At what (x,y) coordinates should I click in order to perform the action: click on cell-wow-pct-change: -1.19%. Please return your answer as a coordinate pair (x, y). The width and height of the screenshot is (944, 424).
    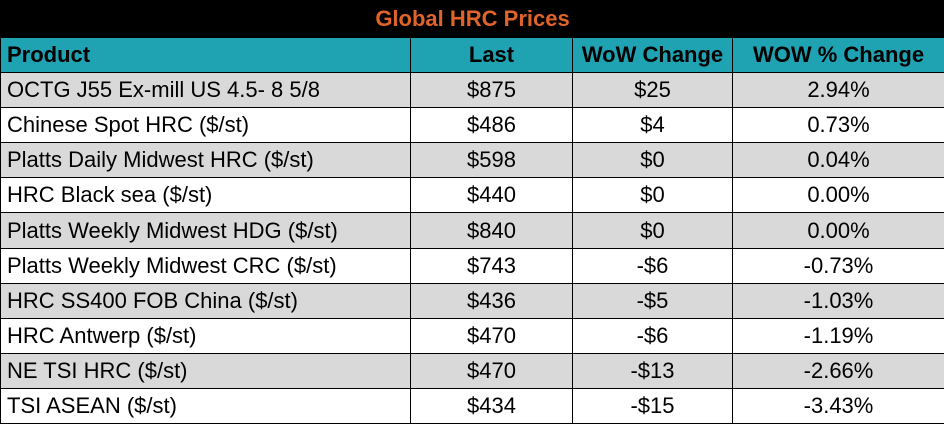
    Looking at the image, I should click on (837, 335).